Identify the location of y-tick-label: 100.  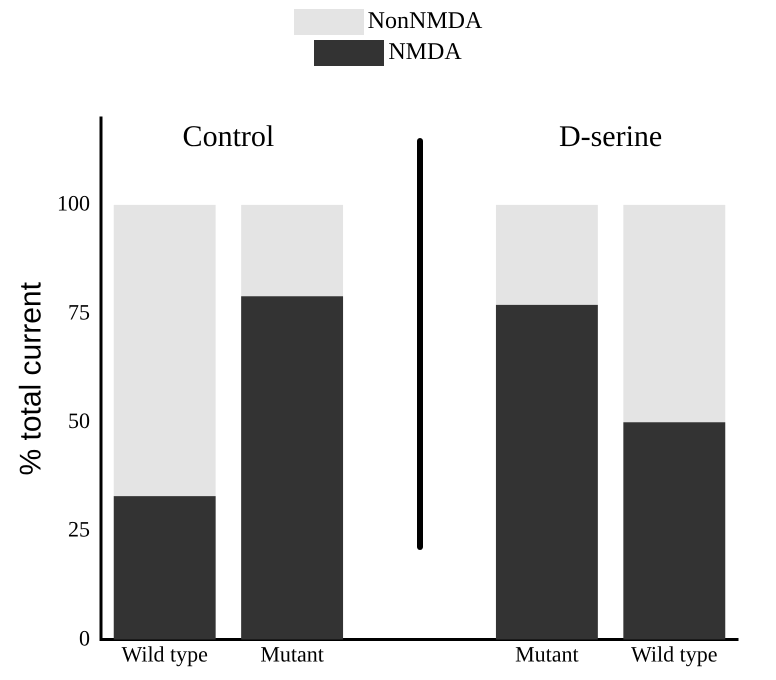
(73, 203).